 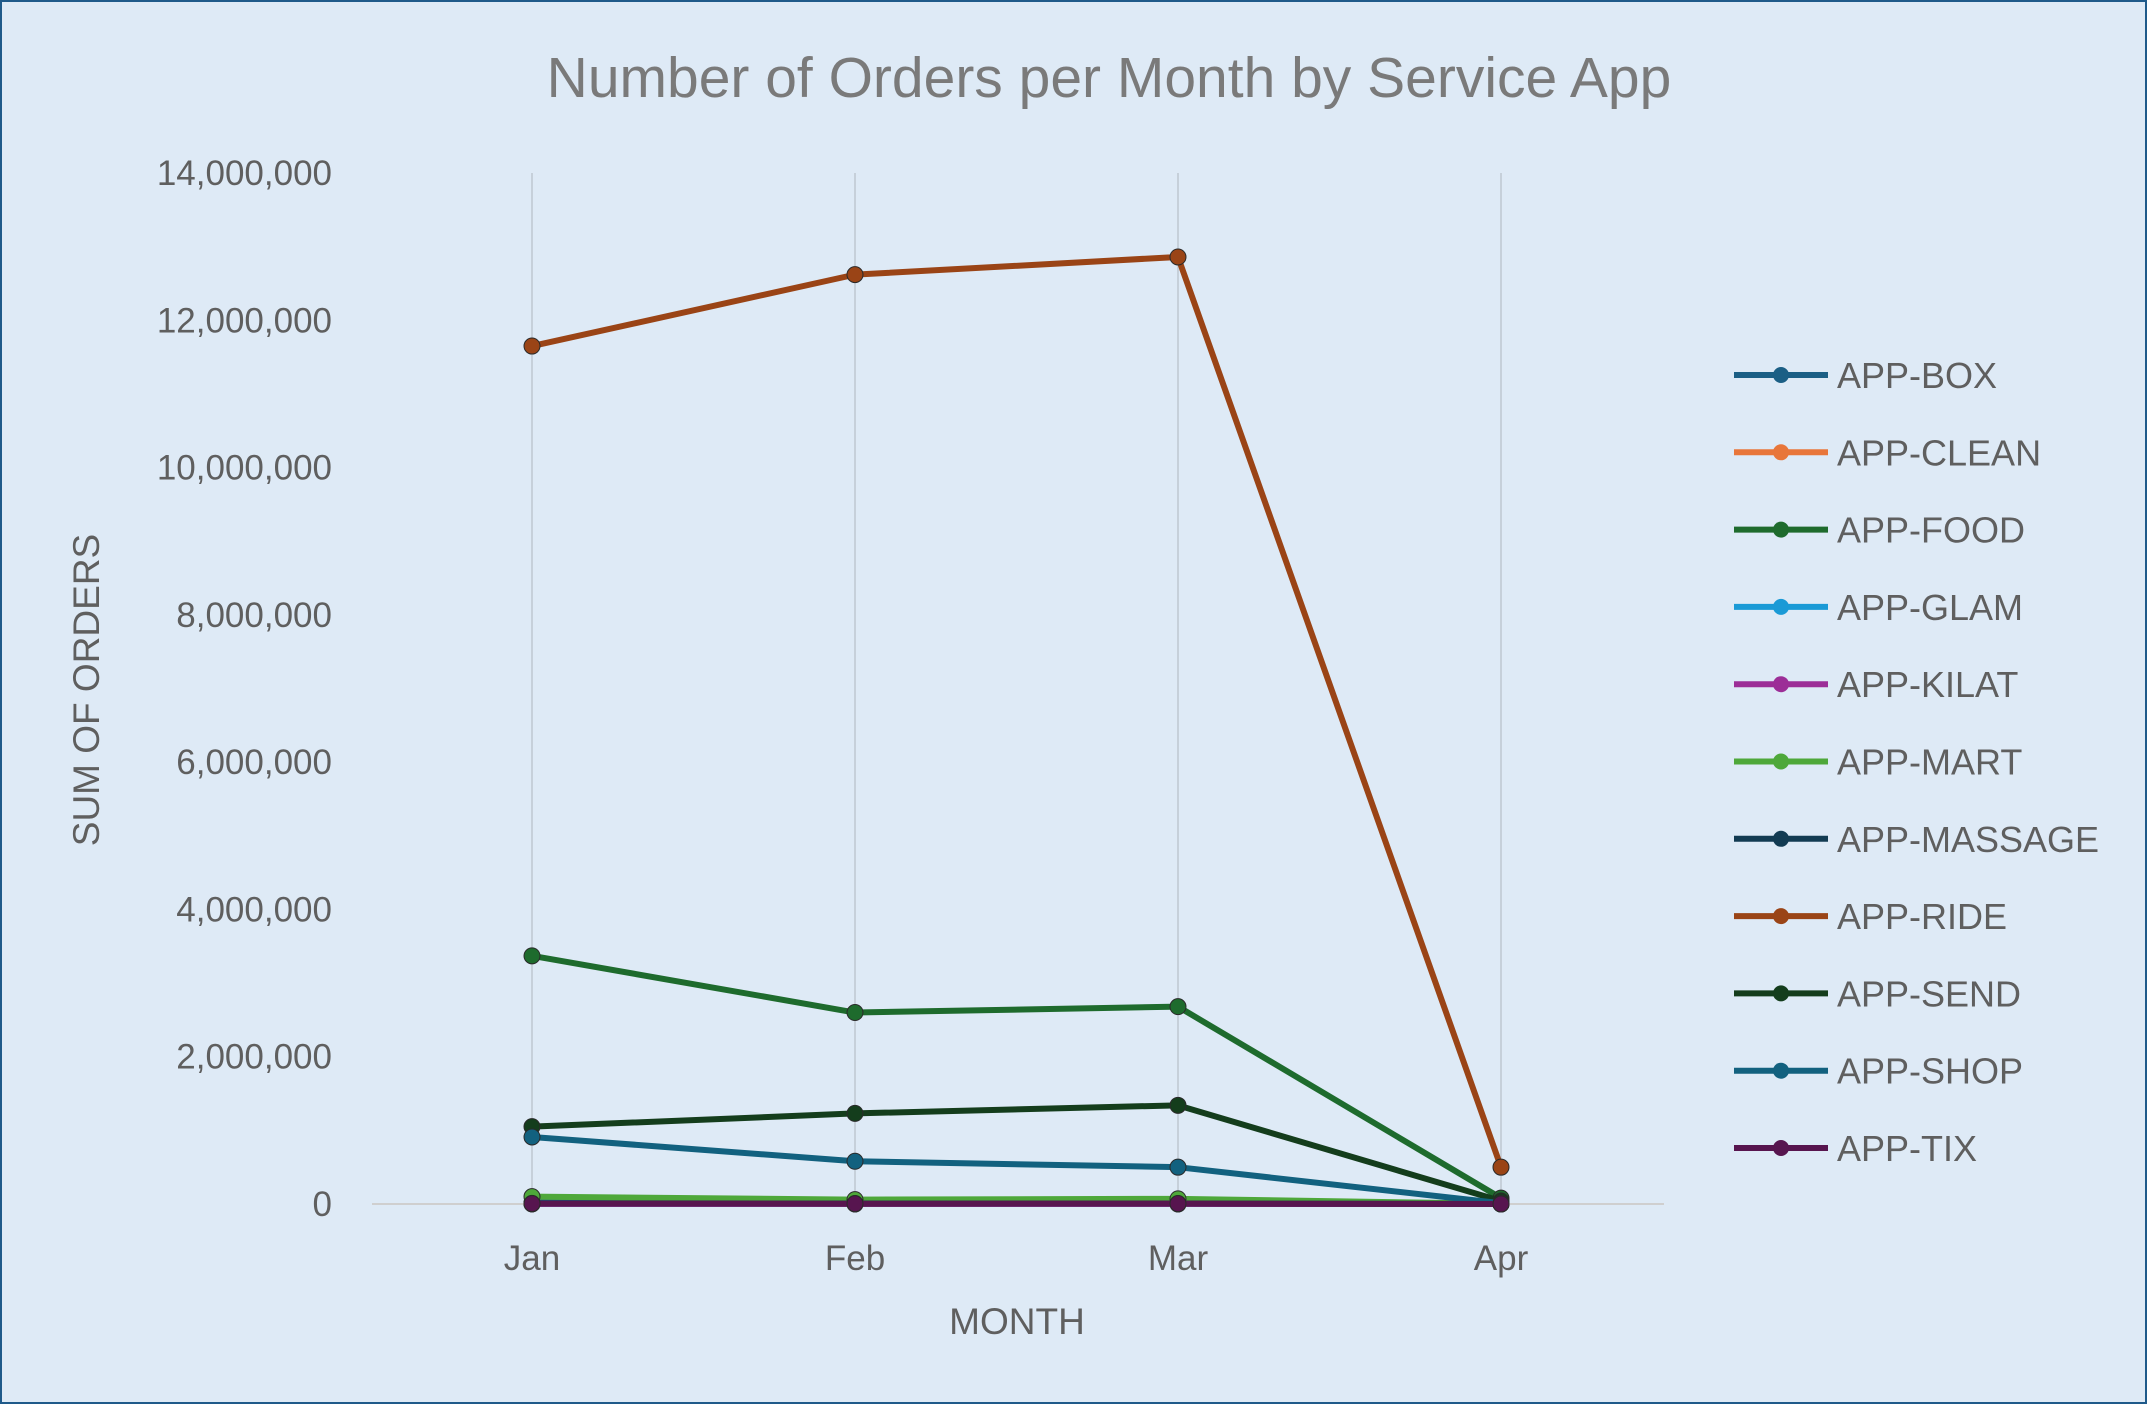 What do you see at coordinates (855, 1258) in the screenshot?
I see `x-tick-label-feb: Feb` at bounding box center [855, 1258].